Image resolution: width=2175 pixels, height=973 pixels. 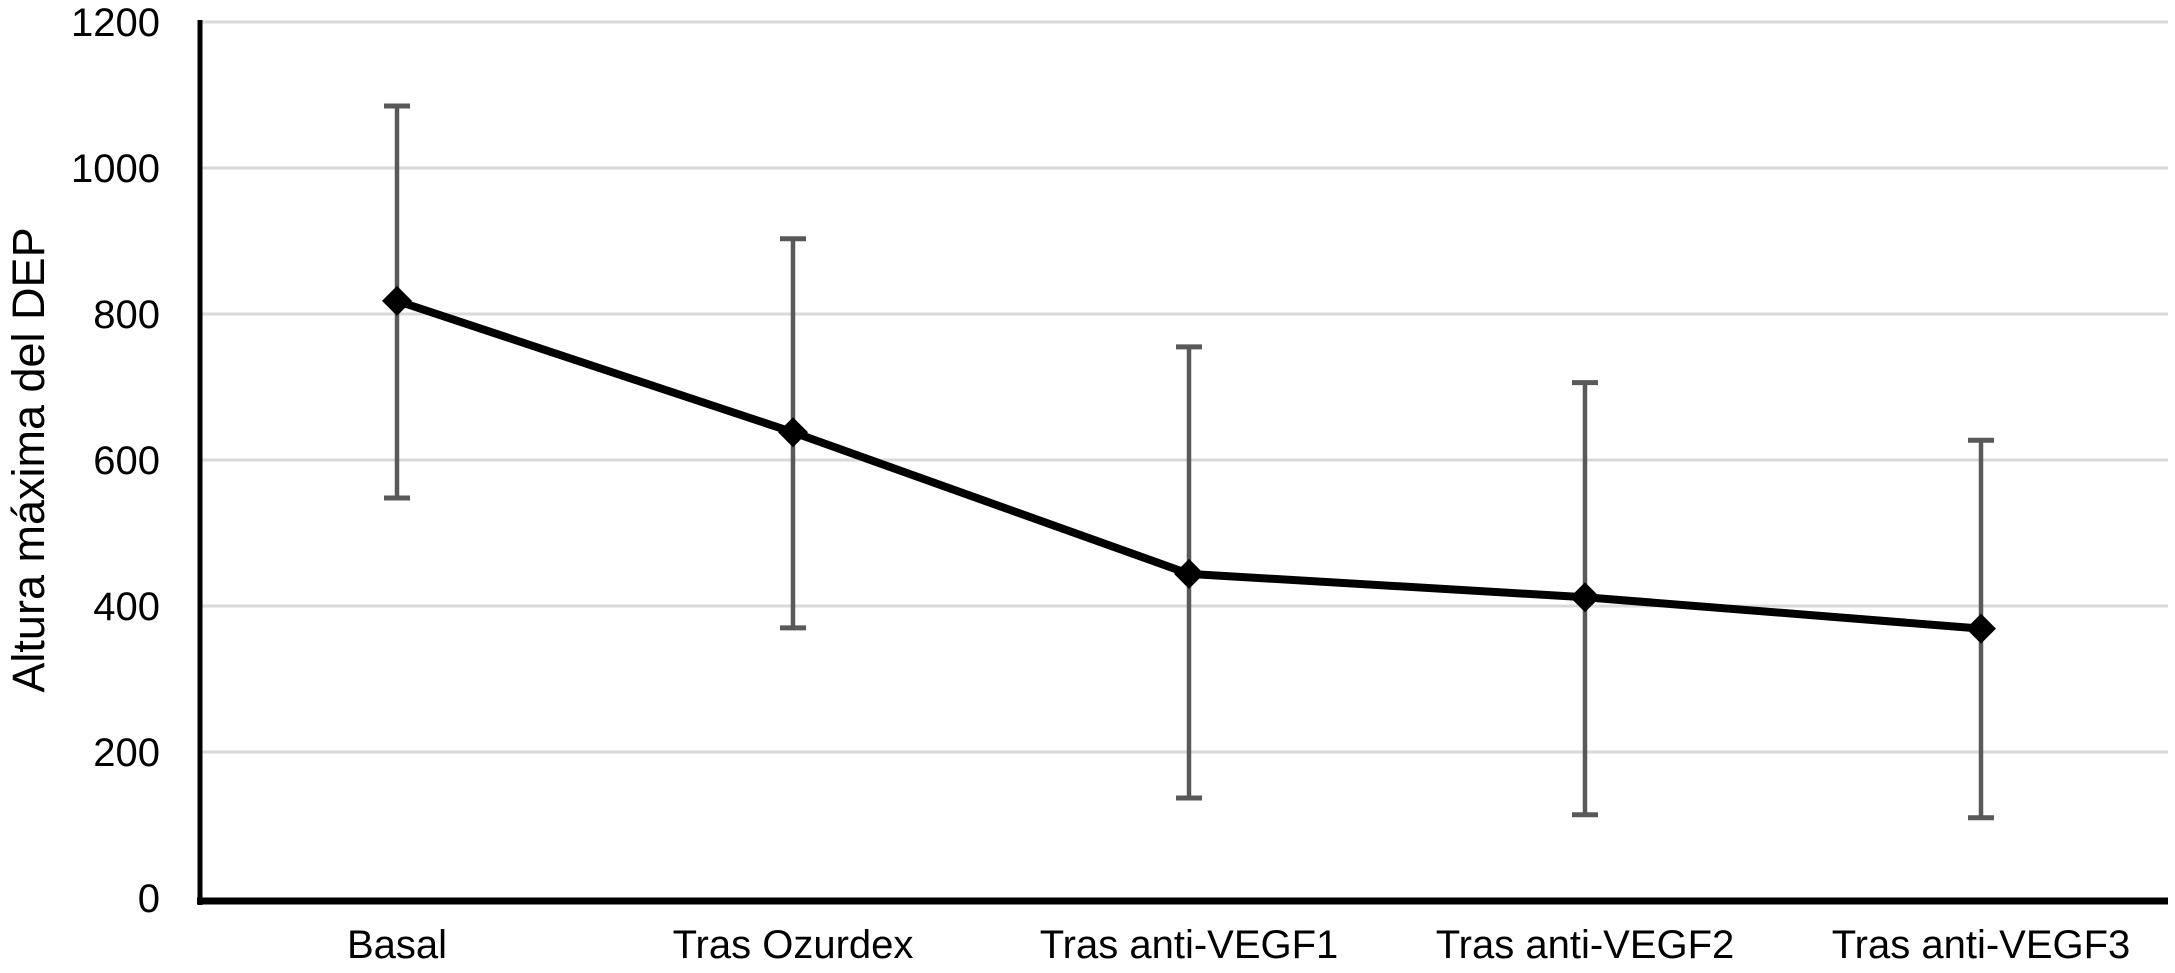 I want to click on y-tick-label: 800, so click(x=126, y=315).